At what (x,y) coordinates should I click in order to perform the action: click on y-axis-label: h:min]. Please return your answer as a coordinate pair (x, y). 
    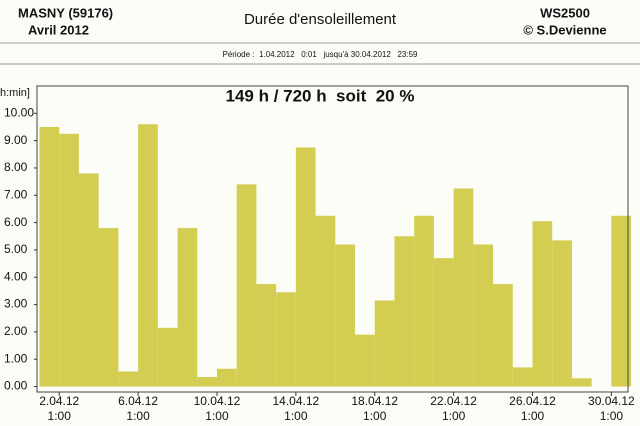
    Looking at the image, I should click on (15, 93).